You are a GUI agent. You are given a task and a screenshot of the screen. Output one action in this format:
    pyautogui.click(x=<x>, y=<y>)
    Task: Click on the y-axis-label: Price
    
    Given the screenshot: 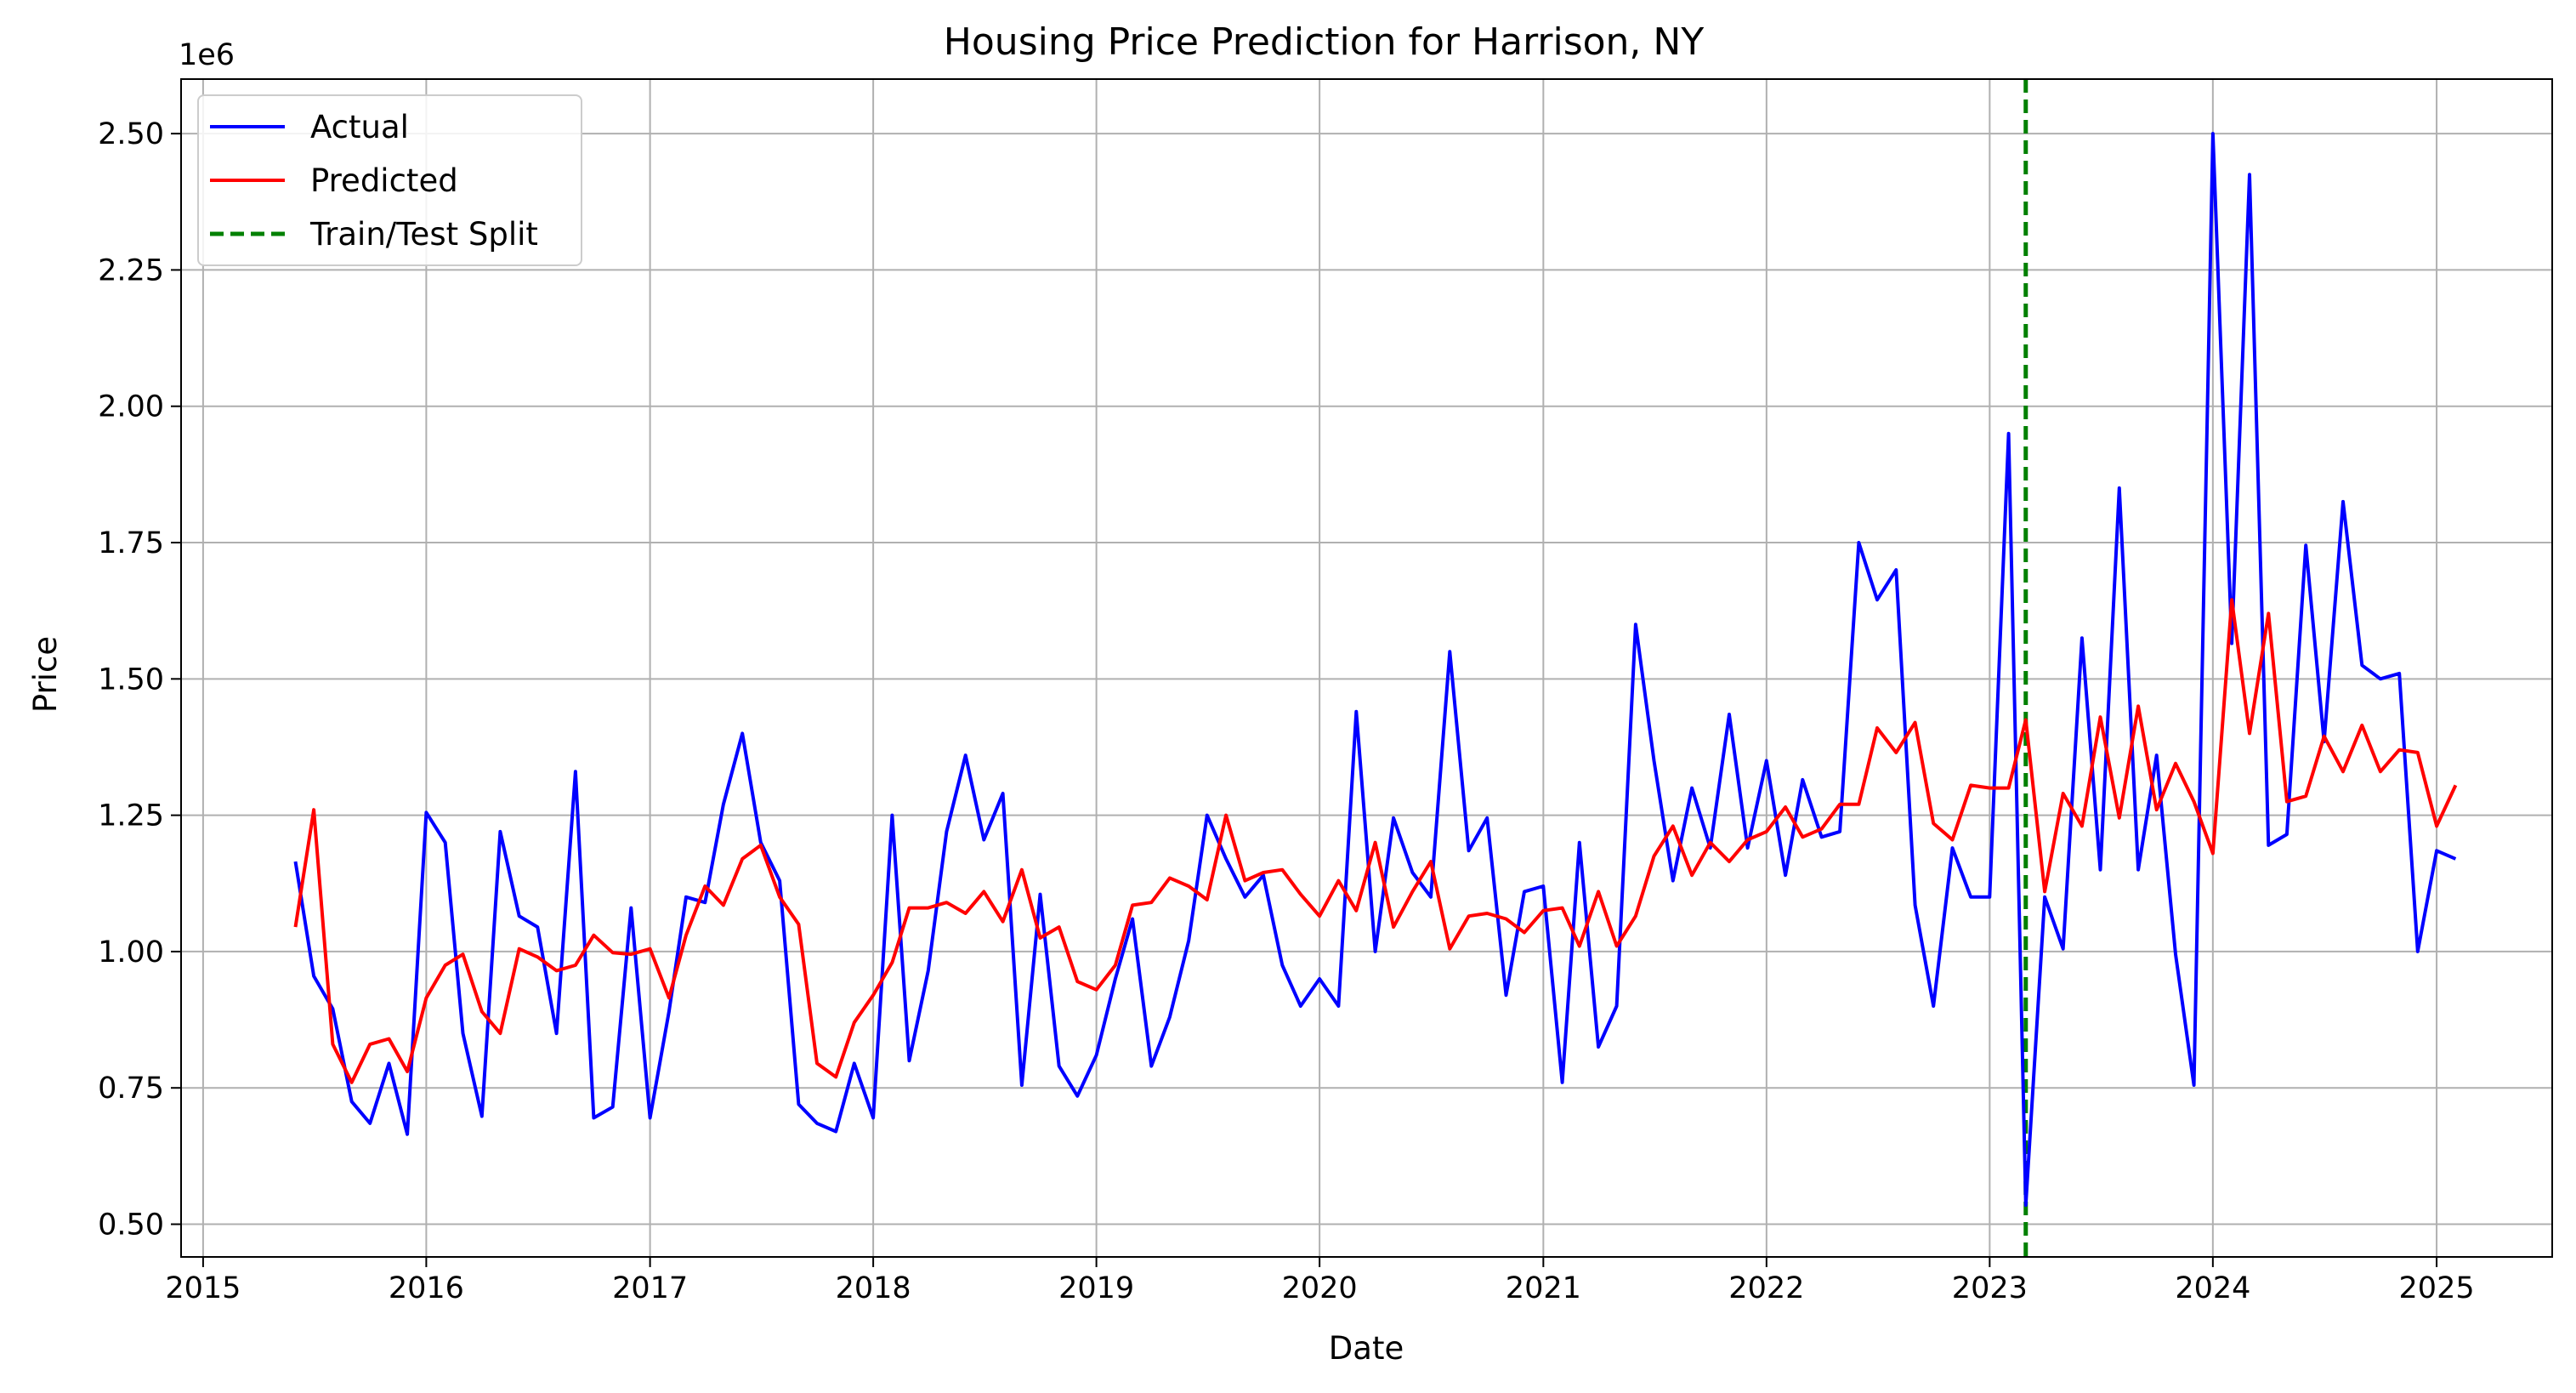 What is the action you would take?
    pyautogui.click(x=46, y=674)
    